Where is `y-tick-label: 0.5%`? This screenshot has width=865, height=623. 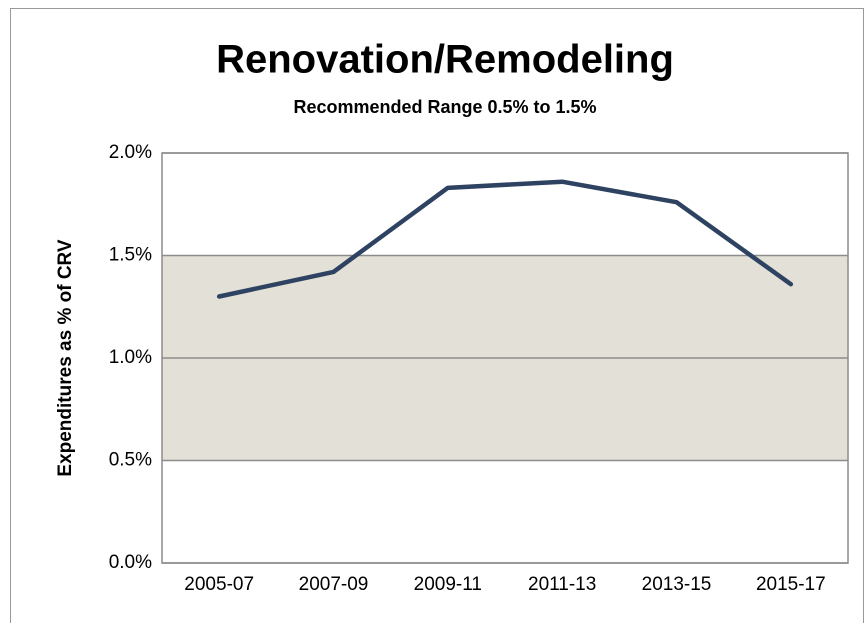 y-tick-label: 0.5% is located at coordinates (130, 460).